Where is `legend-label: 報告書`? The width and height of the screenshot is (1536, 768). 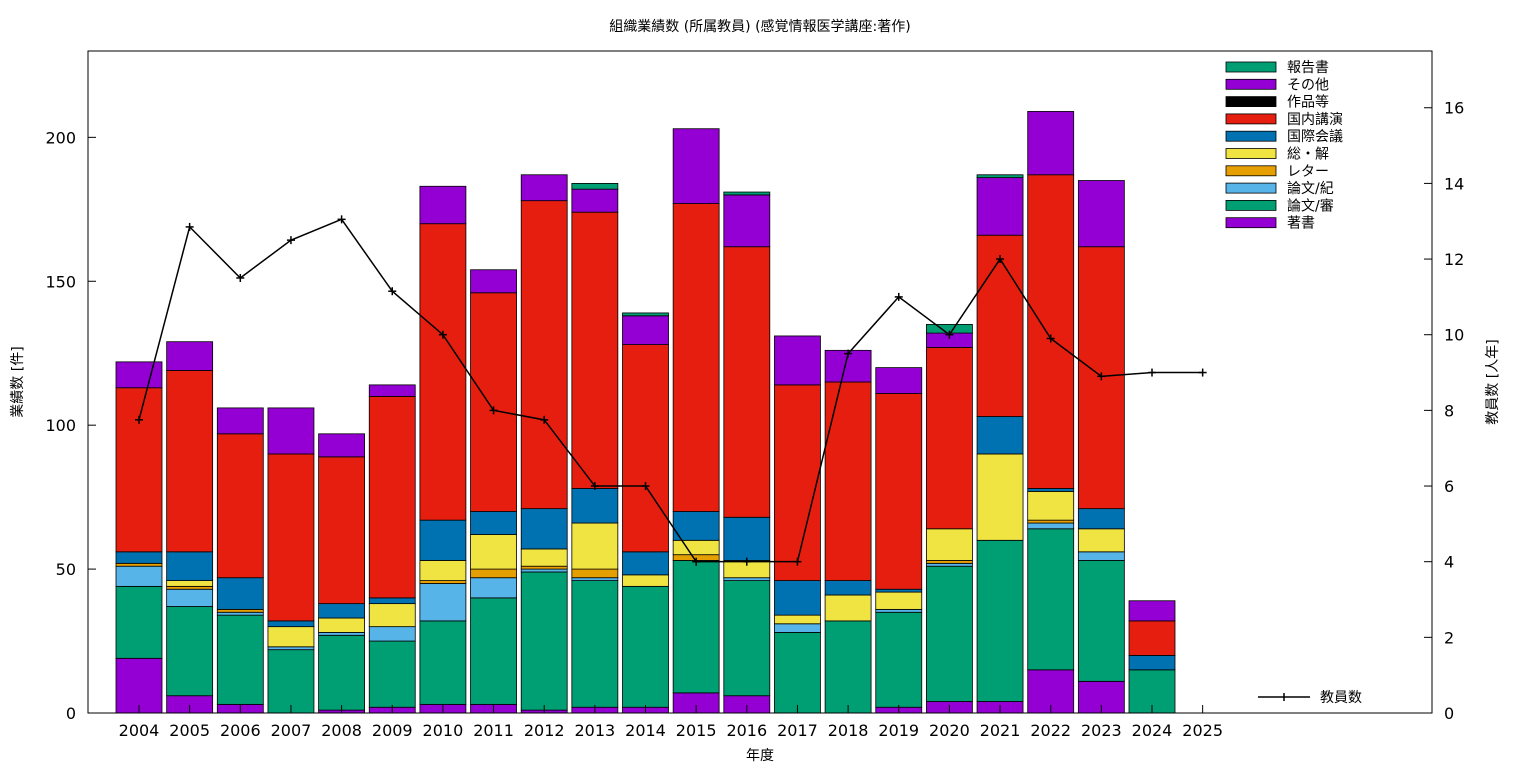 legend-label: 報告書 is located at coordinates (1308, 68).